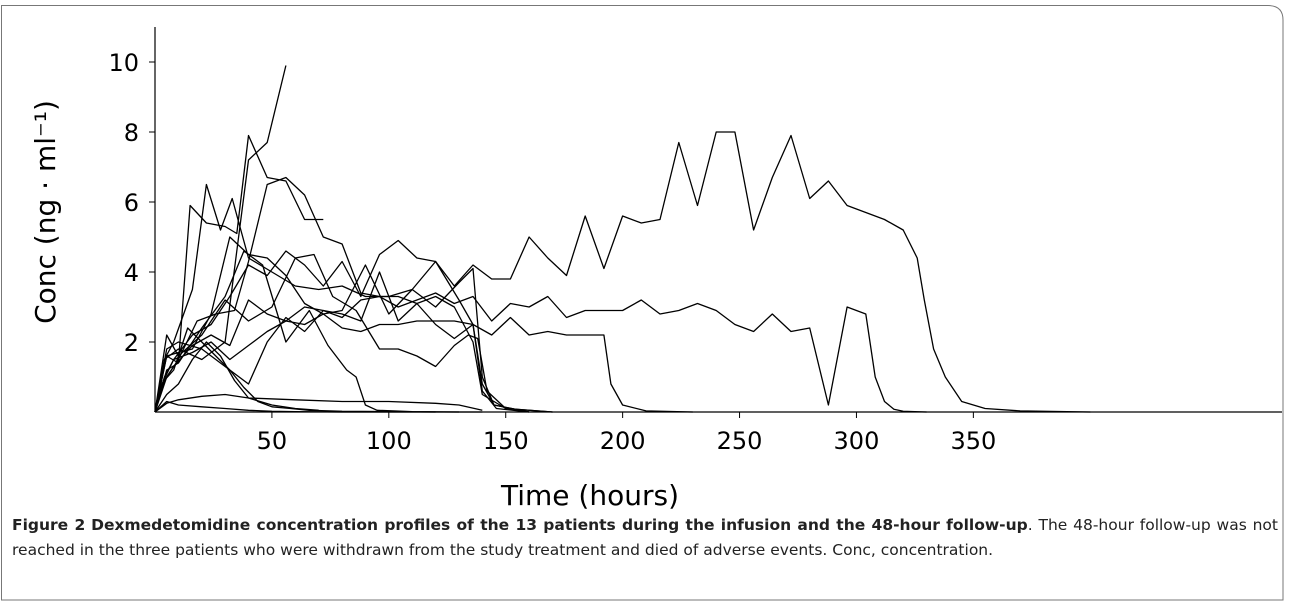 The height and width of the screenshot is (604, 1290). I want to click on x-tick-label: 100, so click(389, 441).